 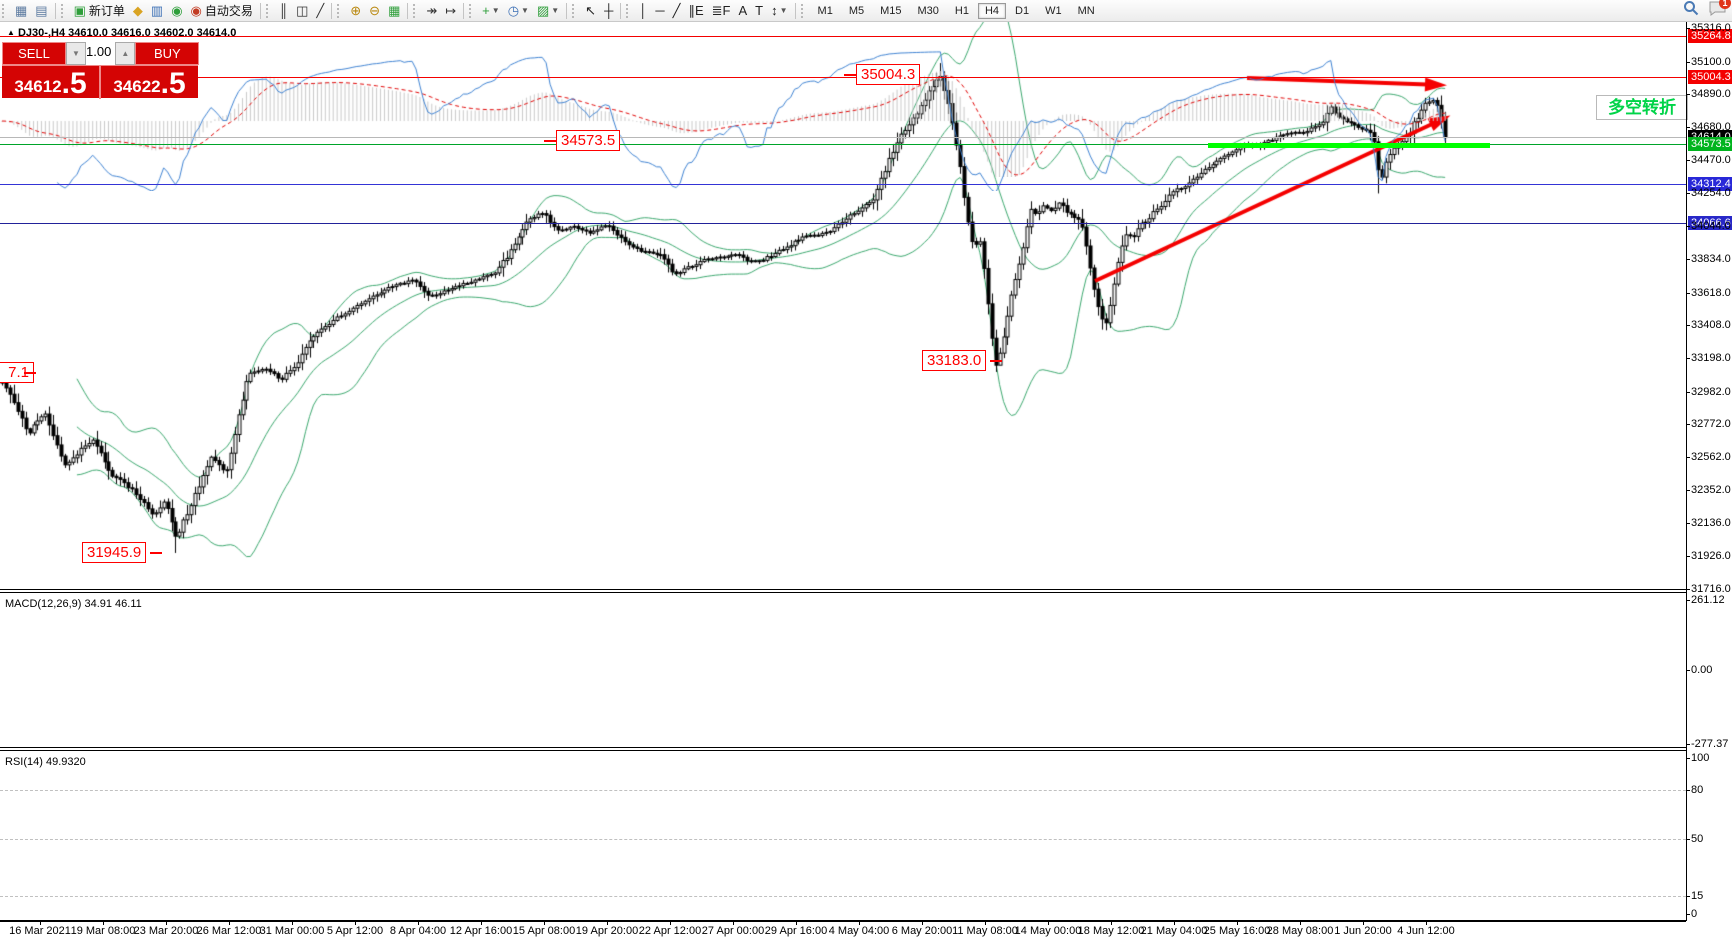 I want to click on time-label: 5 Apr 12:00, so click(x=355, y=931).